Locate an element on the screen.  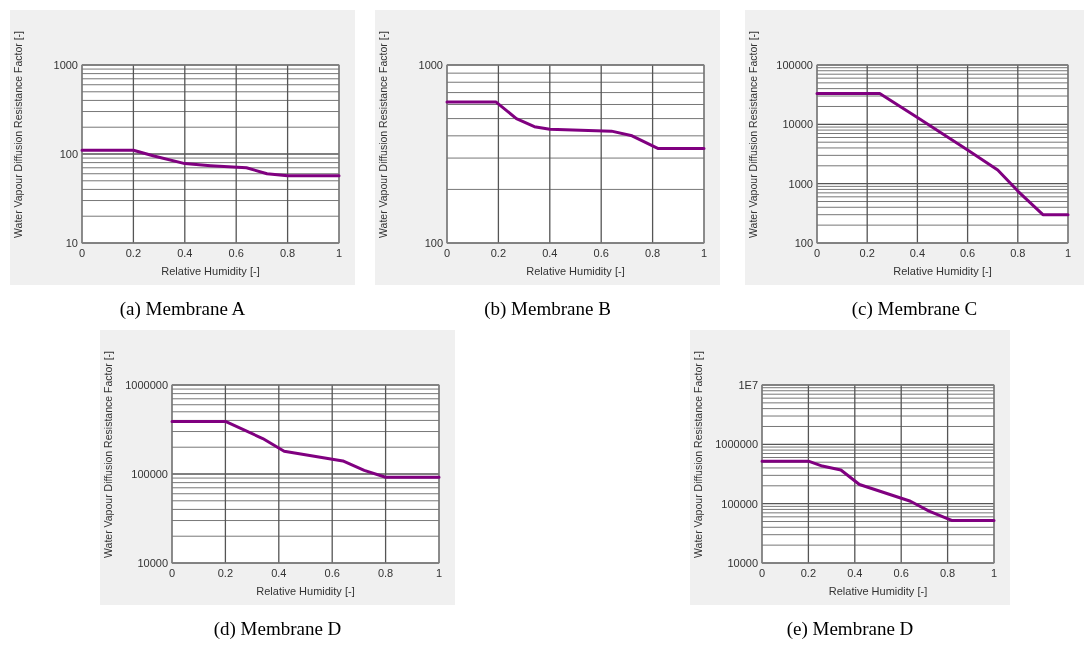
text: (d) Membrane D is located at coordinates (277, 629).